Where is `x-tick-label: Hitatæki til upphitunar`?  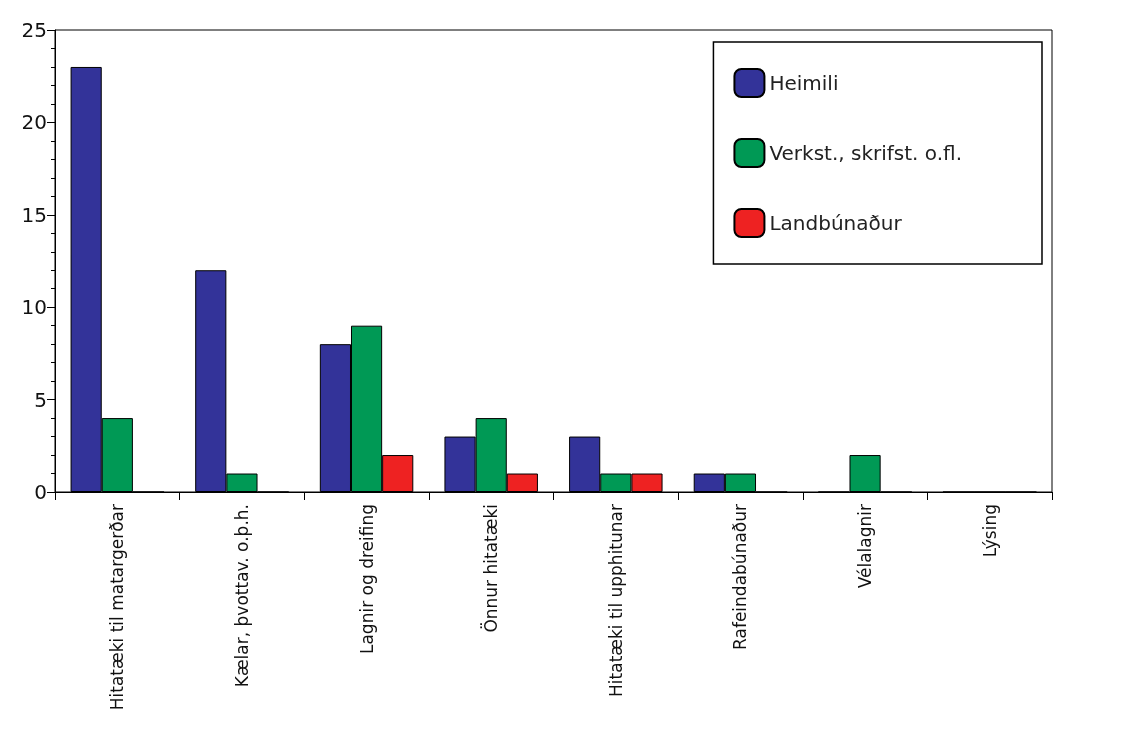 x-tick-label: Hitatæki til upphitunar is located at coordinates (615, 600).